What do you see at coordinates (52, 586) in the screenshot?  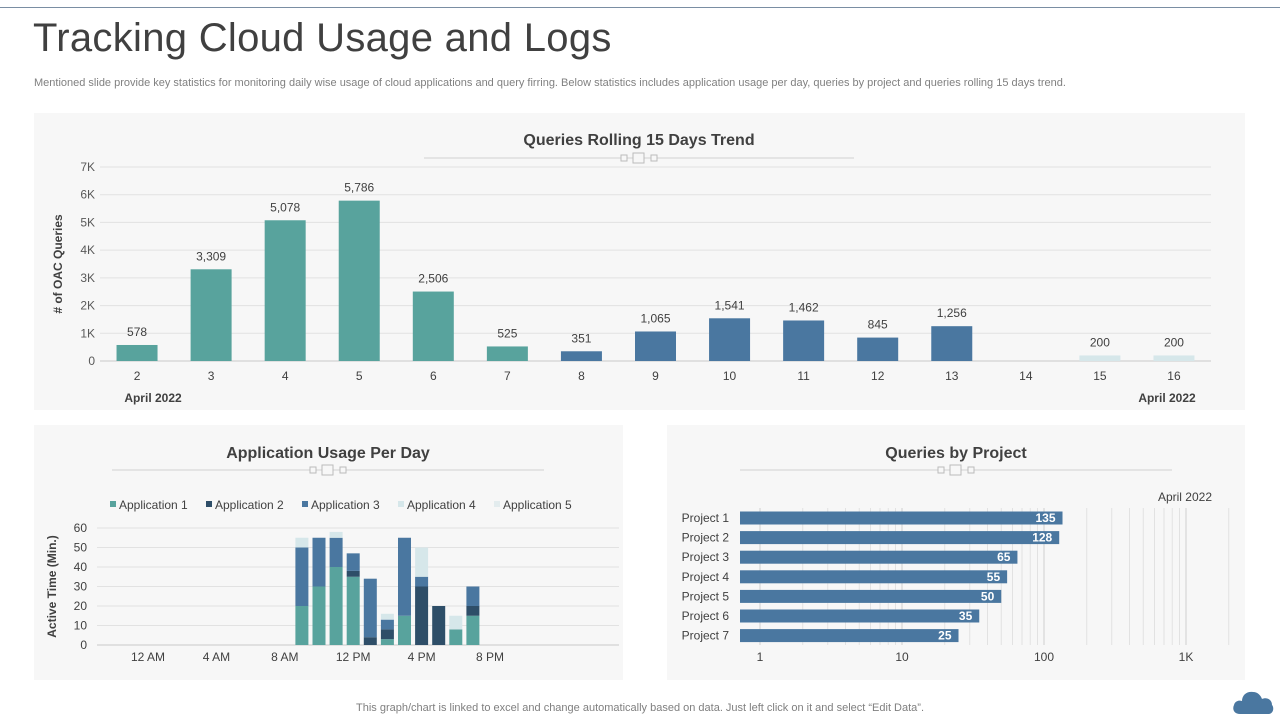 I see `y-axis-label: Active Time (Min.)` at bounding box center [52, 586].